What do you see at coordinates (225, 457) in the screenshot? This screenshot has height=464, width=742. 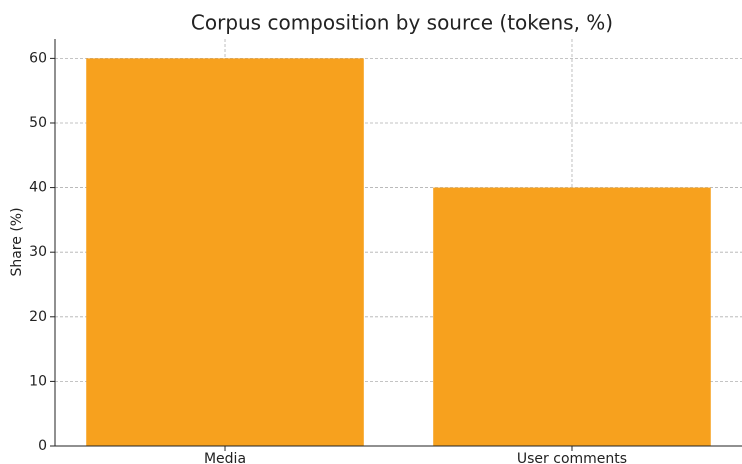 I see `x-tick-label: Media` at bounding box center [225, 457].